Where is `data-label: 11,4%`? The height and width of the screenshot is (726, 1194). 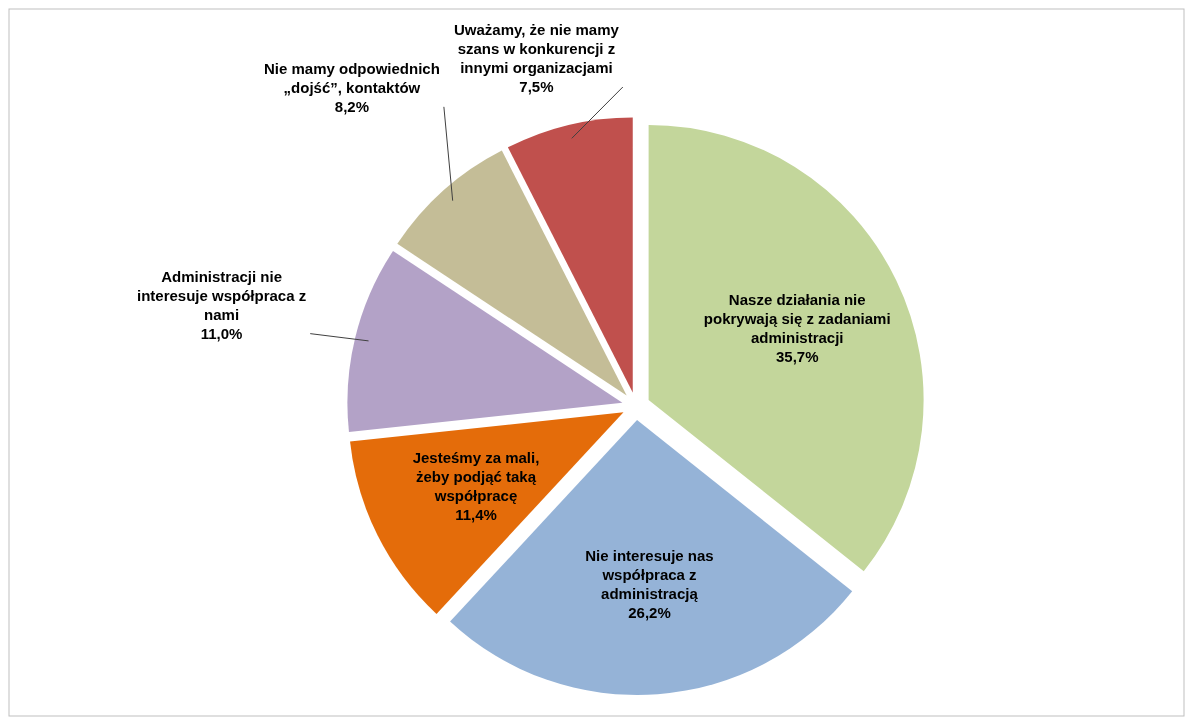 data-label: 11,4% is located at coordinates (476, 515).